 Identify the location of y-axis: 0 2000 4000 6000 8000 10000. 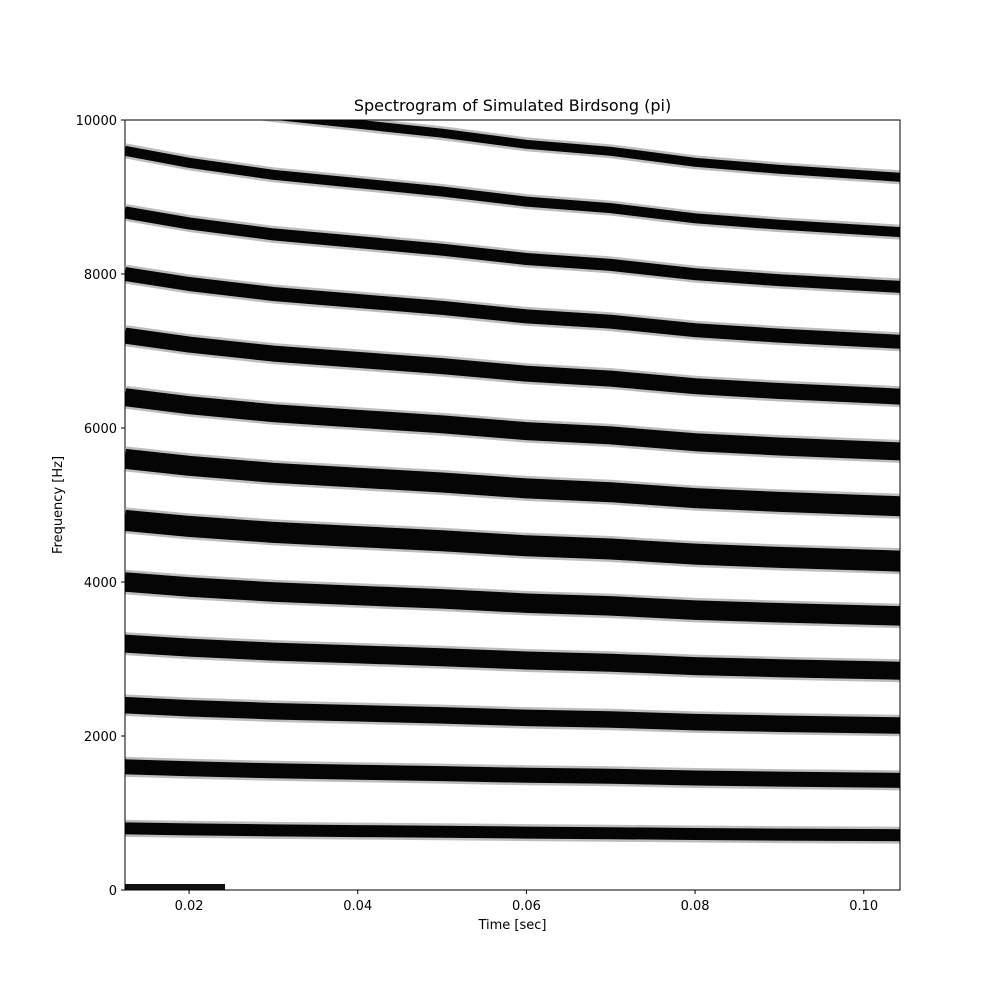
(100, 506).